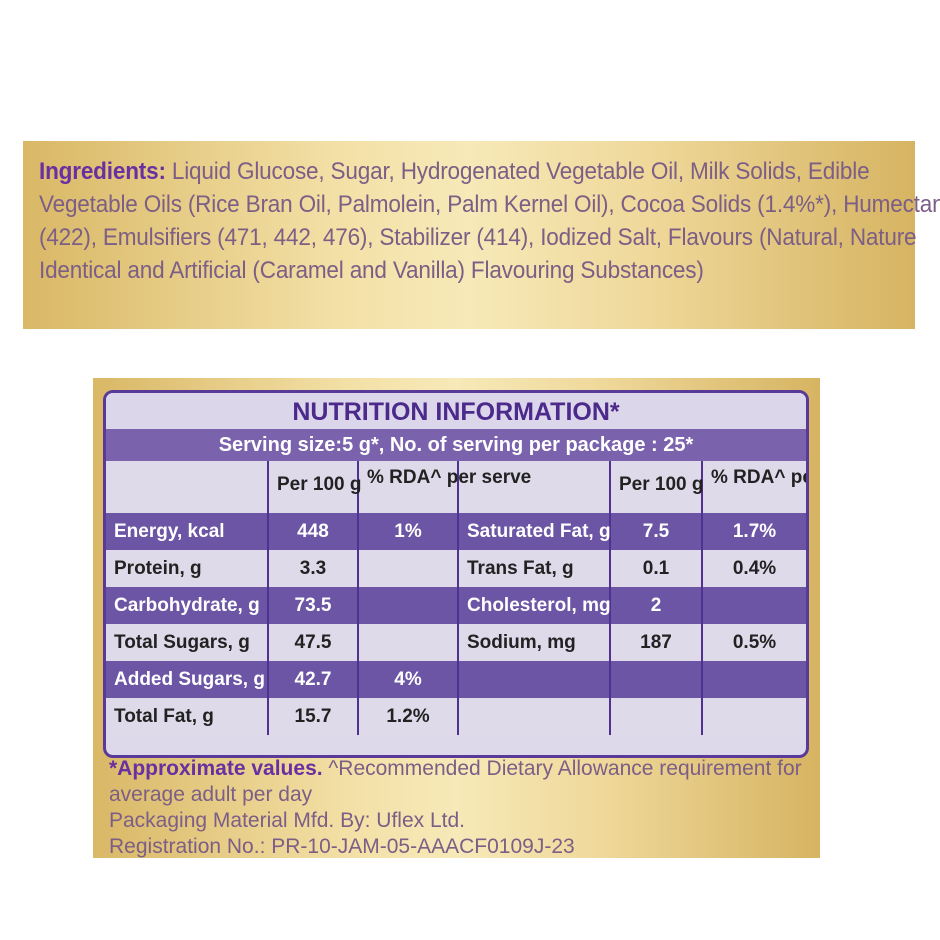  Describe the element at coordinates (287, 820) in the screenshot. I see `packaging-note: Packaging Material Mfd. By: Uflex Ltd.` at that location.